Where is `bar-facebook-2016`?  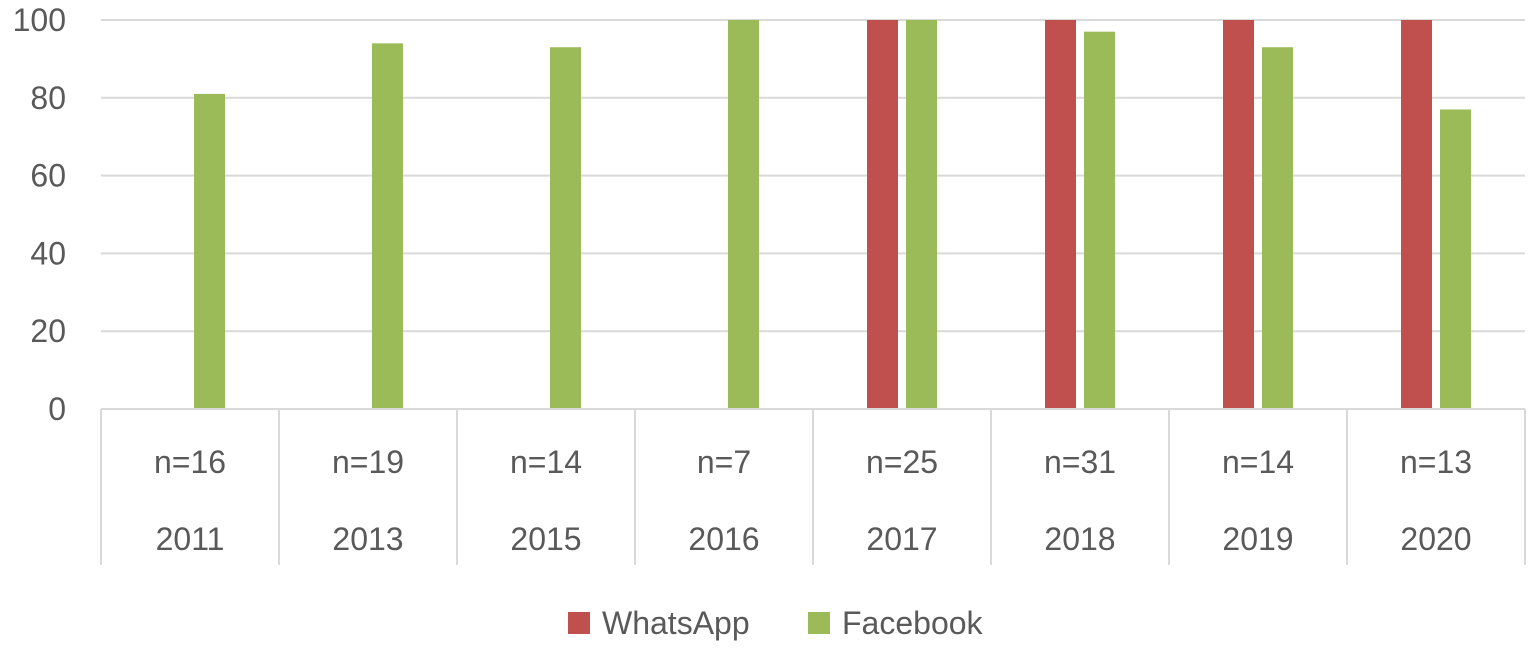 bar-facebook-2016 is located at coordinates (743, 214).